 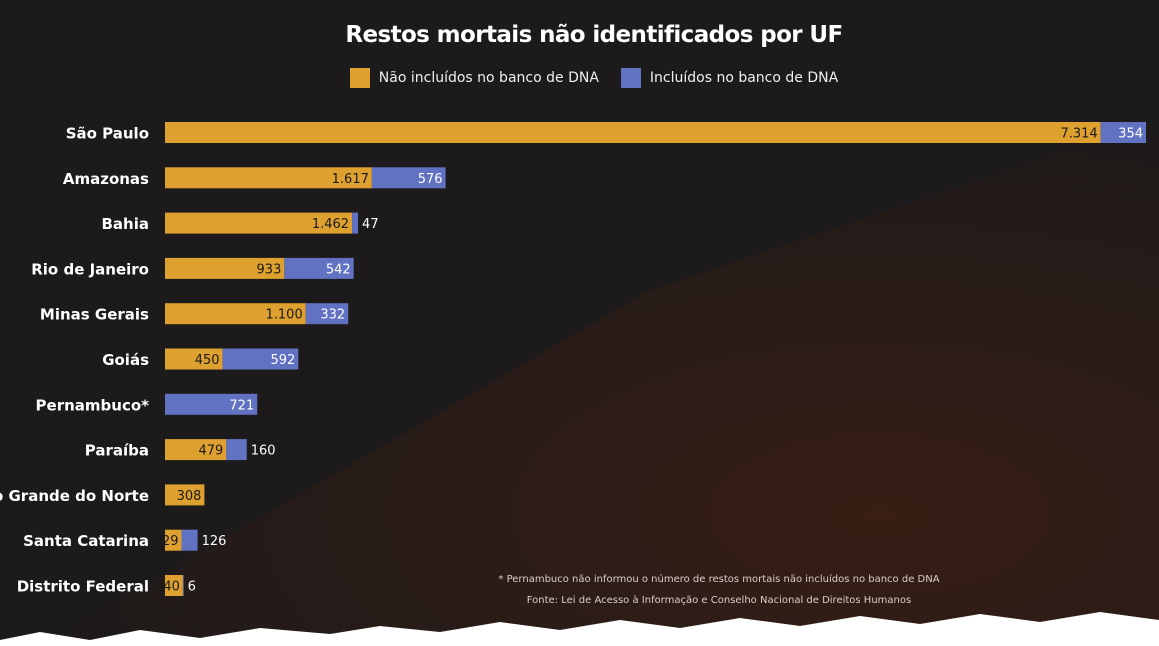 What do you see at coordinates (370, 224) in the screenshot?
I see `value-label-included: 47` at bounding box center [370, 224].